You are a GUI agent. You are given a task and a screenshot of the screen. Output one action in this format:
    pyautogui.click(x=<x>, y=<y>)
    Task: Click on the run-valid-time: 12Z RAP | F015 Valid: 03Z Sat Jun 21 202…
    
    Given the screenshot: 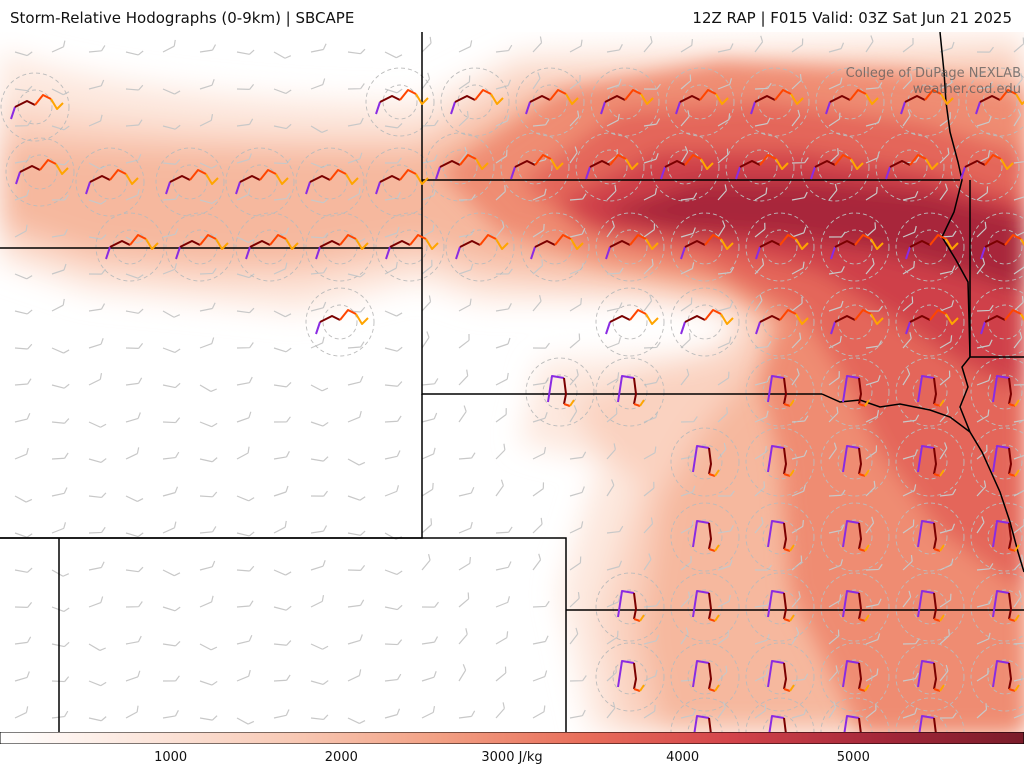 What is the action you would take?
    pyautogui.click(x=852, y=18)
    